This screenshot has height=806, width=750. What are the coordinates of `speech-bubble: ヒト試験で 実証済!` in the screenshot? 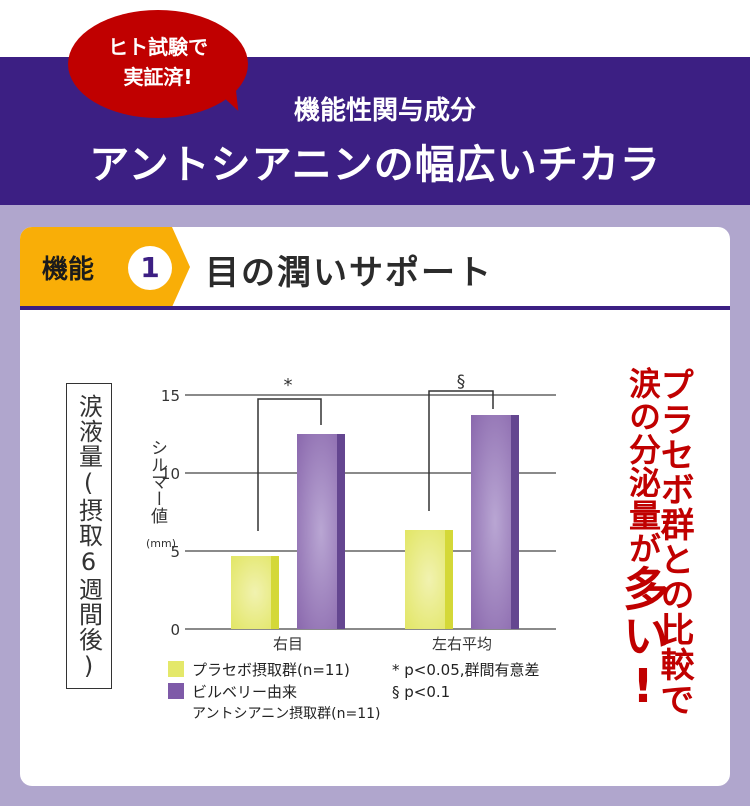 It's located at (158, 64).